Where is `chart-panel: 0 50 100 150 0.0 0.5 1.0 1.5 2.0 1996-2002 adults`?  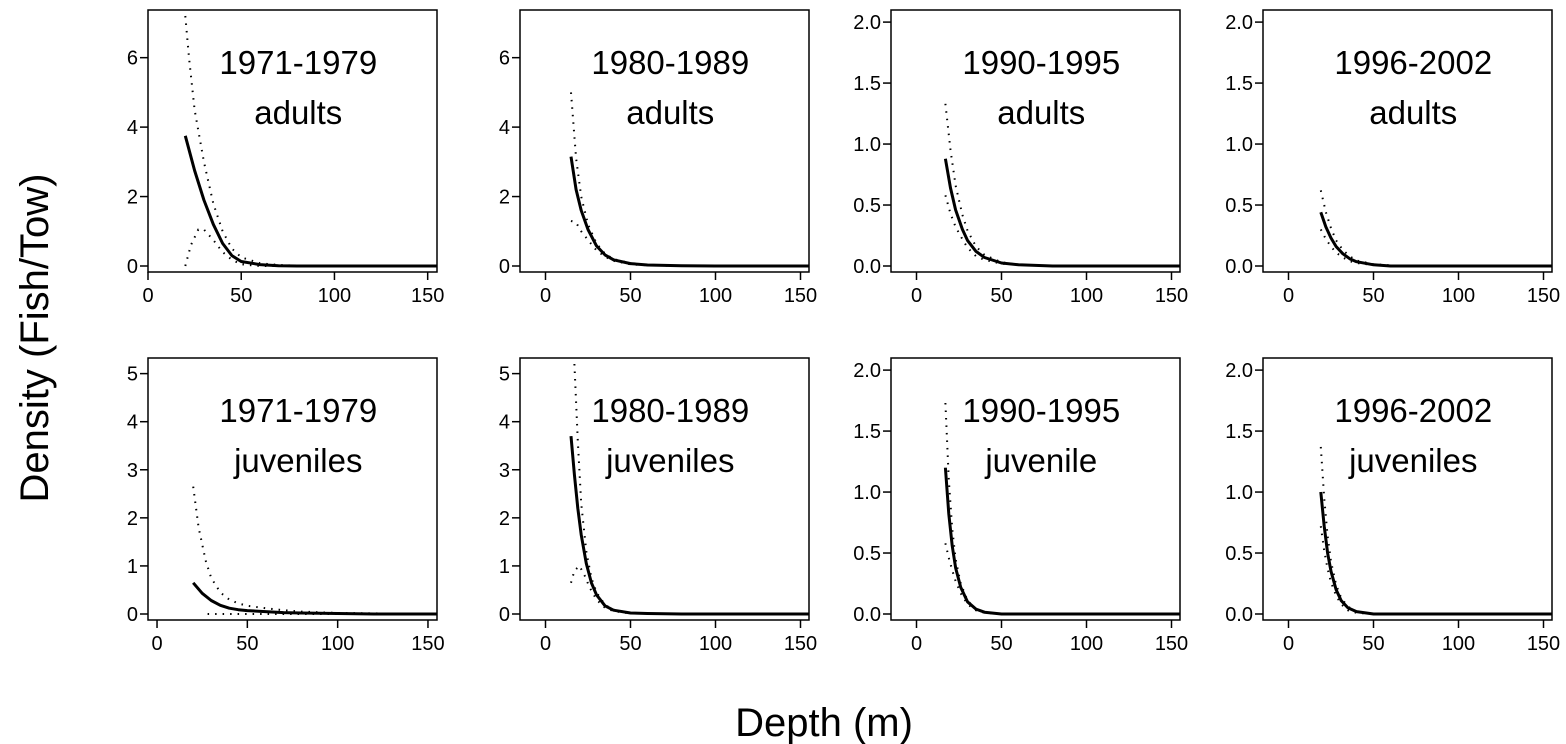
chart-panel: 0 50 100 150 0.0 0.5 1.0 1.5 2.0 1996-2002 adults is located at coordinates (1392, 158).